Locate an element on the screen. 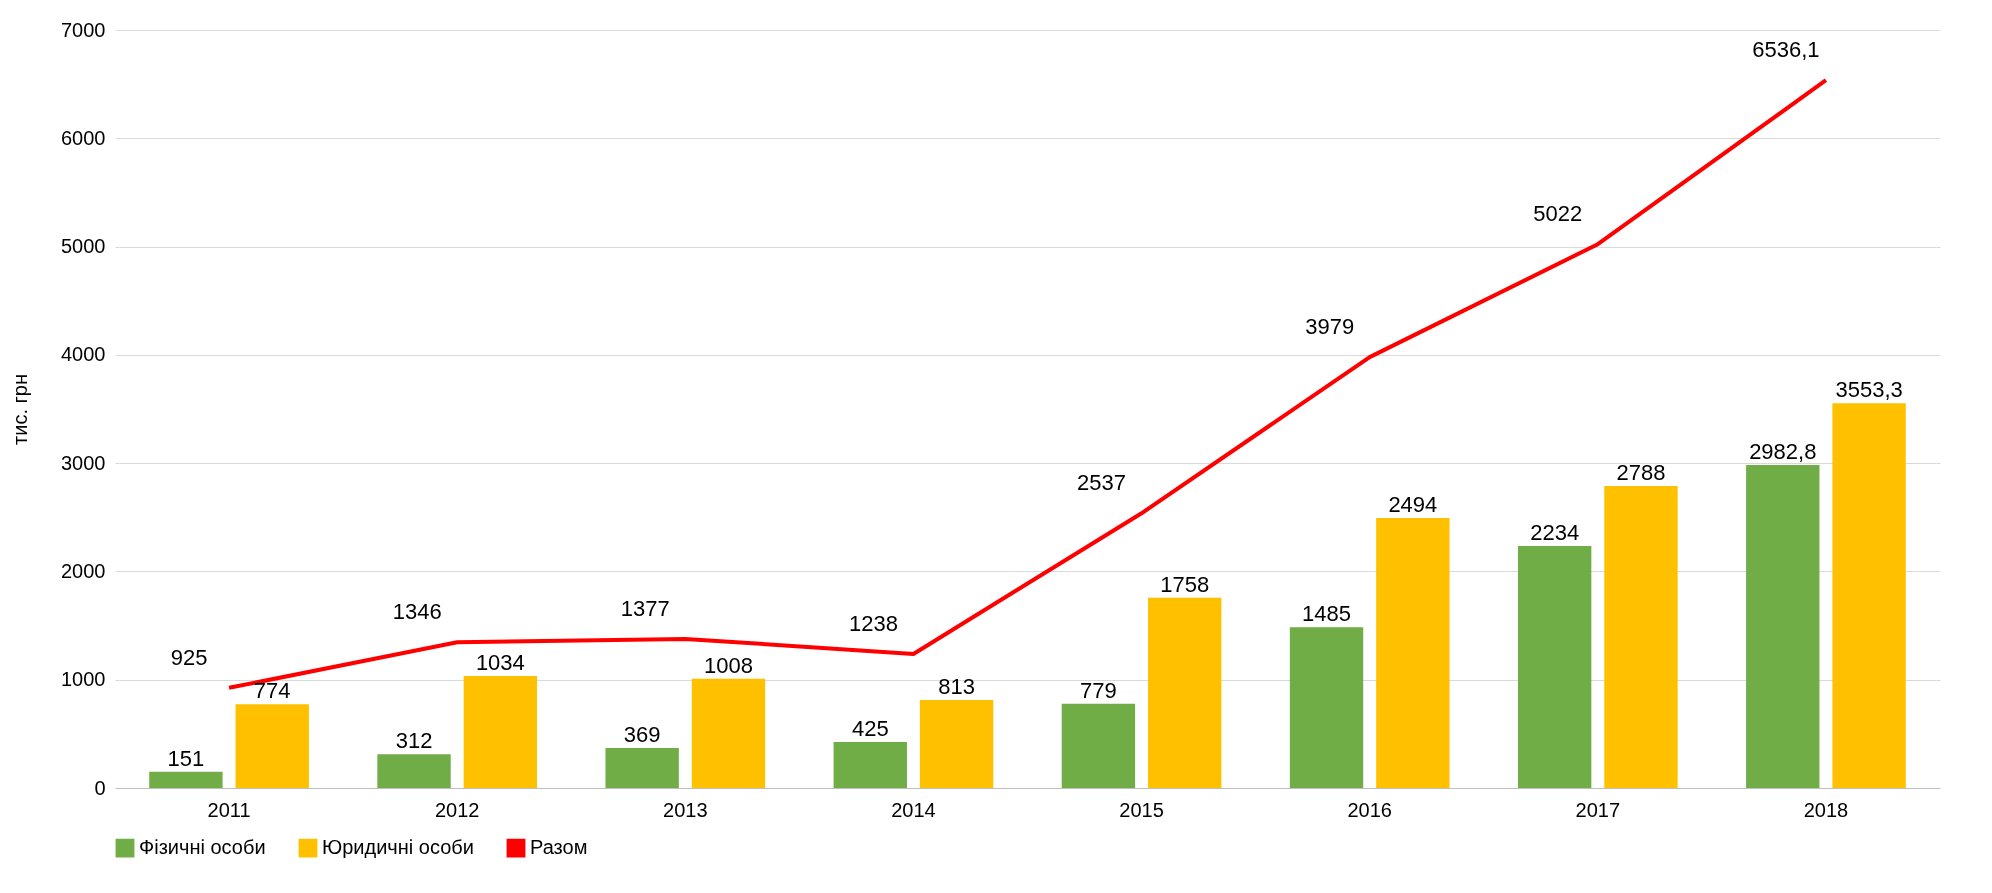  data-label: 1034 is located at coordinates (500, 663).